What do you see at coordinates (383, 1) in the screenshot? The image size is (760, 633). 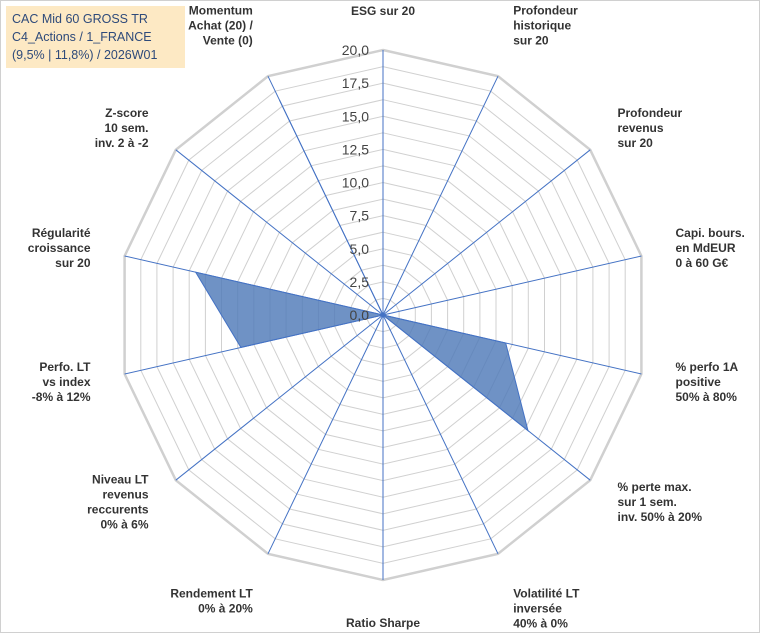 I see `axis-label-line: Note` at bounding box center [383, 1].